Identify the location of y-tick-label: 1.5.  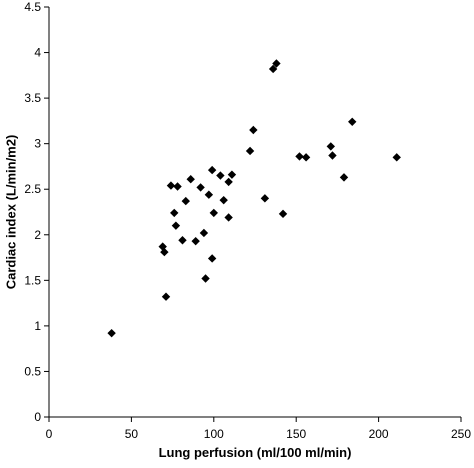
(32, 280).